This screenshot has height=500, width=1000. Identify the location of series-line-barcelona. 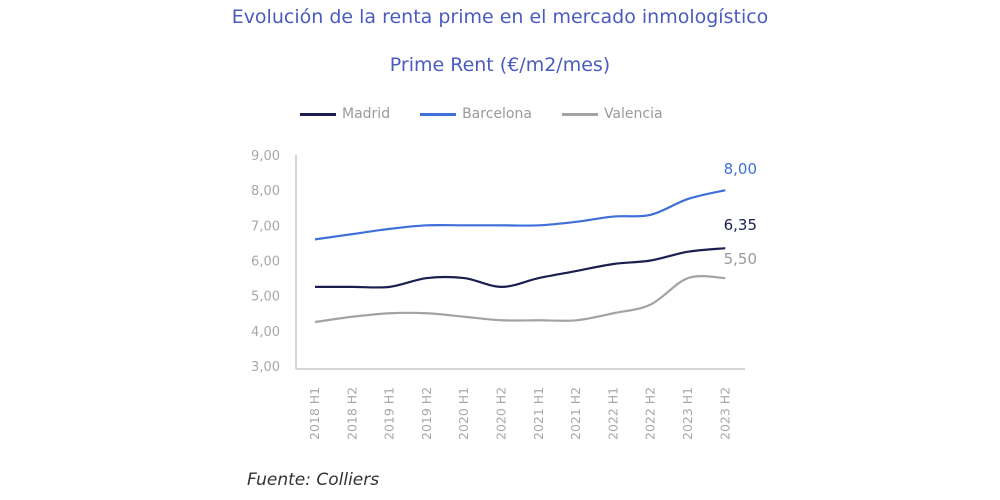
(520, 215).